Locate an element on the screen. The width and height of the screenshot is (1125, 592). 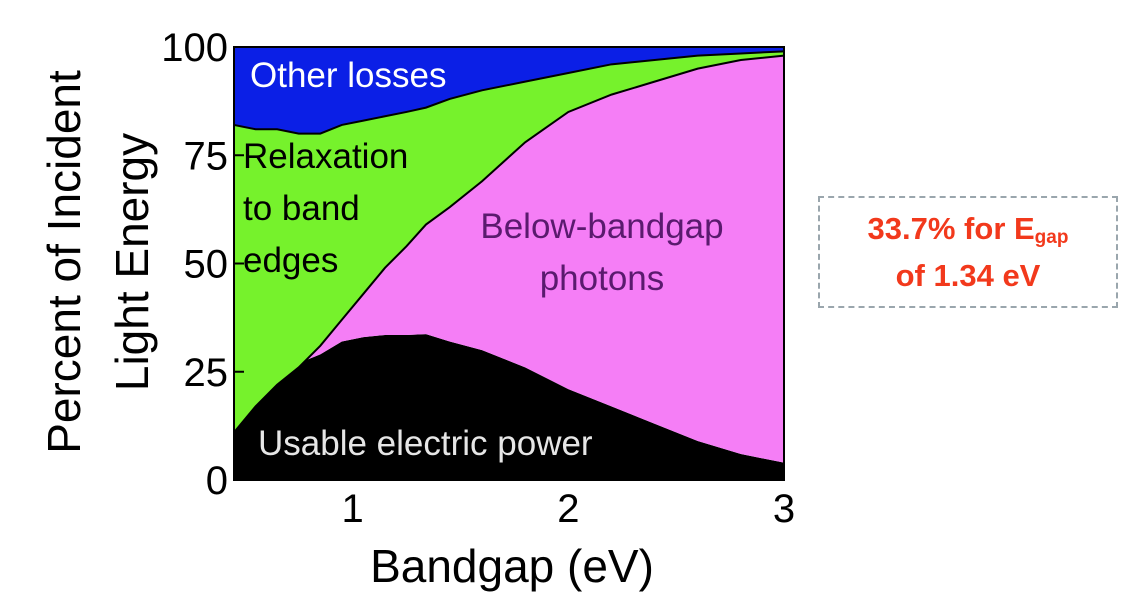
y-tick-label: 0 is located at coordinates (217, 481).